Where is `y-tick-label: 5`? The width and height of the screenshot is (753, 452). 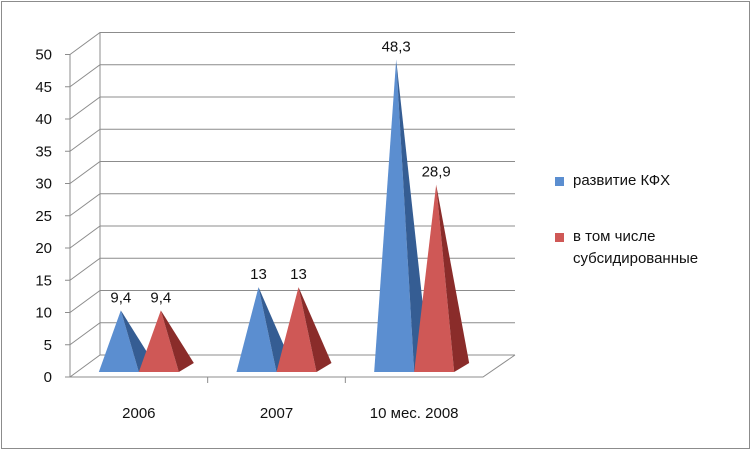
y-tick-label: 5 is located at coordinates (48, 345).